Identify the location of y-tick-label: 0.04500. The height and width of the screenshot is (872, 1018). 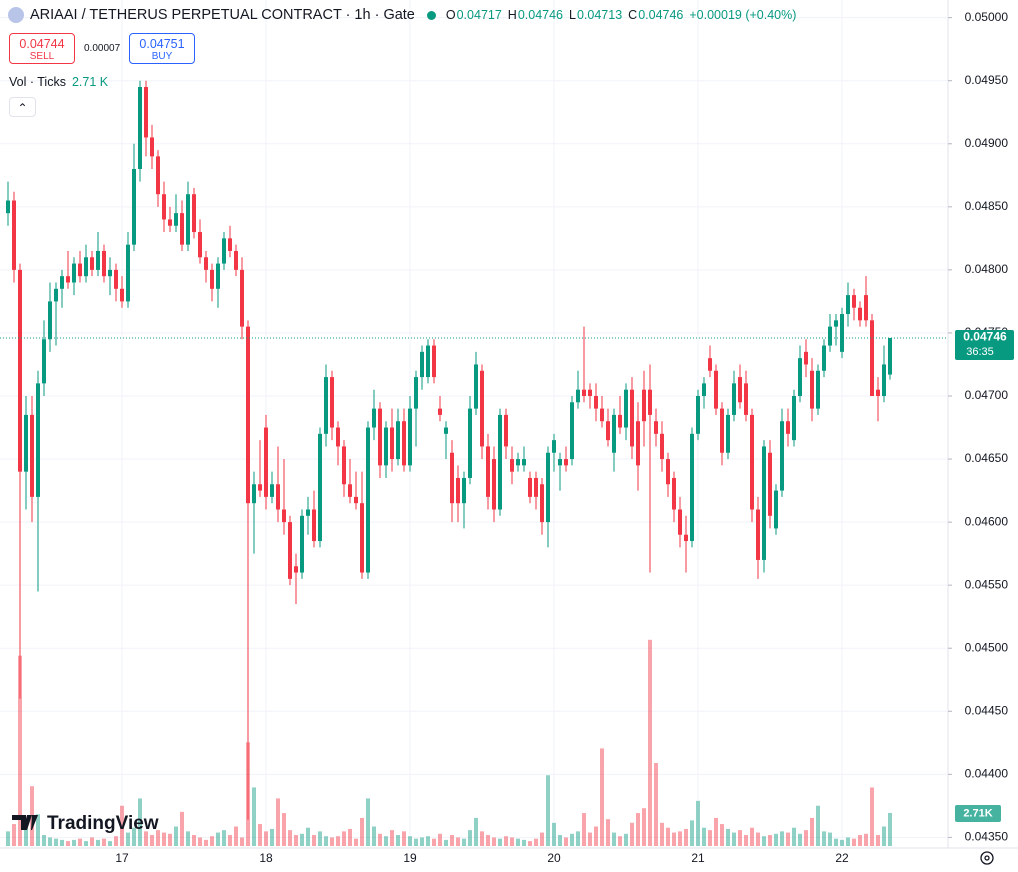
(987, 647).